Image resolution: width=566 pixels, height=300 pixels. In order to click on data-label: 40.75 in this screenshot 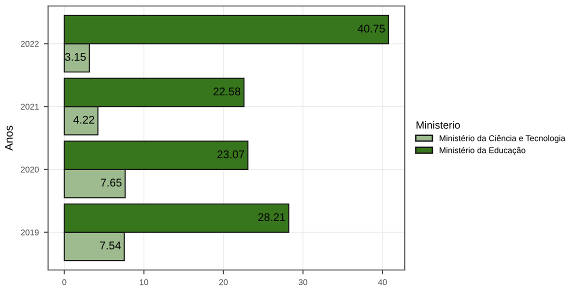, I will do `click(371, 28)`.